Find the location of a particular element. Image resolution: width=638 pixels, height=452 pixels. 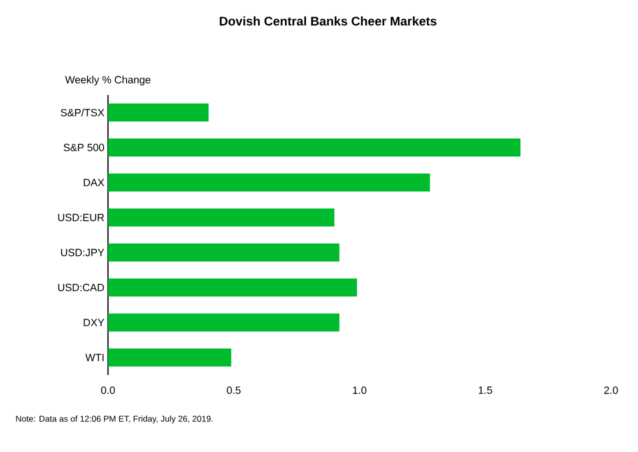

x-tick-label: 1.0 is located at coordinates (359, 390).